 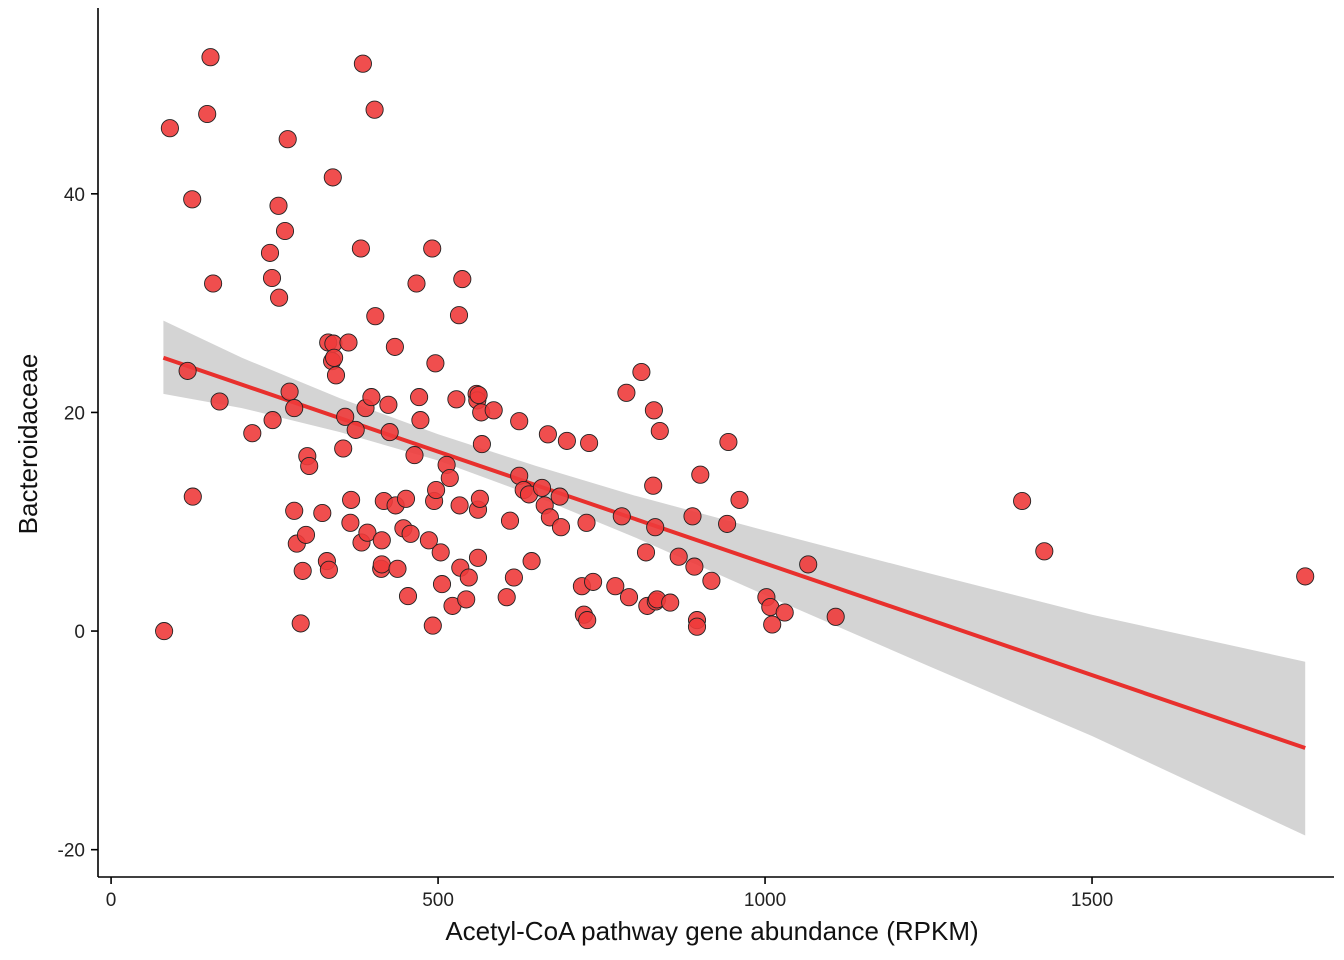 What do you see at coordinates (438, 900) in the screenshot?
I see `x-tick-label: 500` at bounding box center [438, 900].